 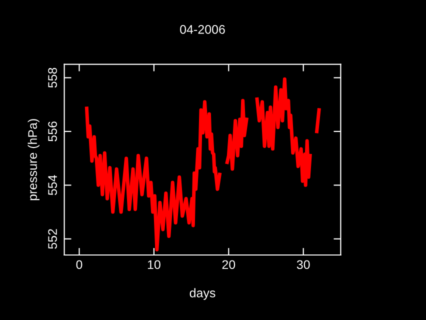 What do you see at coordinates (52, 78) in the screenshot?
I see `y-tick-label: 558` at bounding box center [52, 78].